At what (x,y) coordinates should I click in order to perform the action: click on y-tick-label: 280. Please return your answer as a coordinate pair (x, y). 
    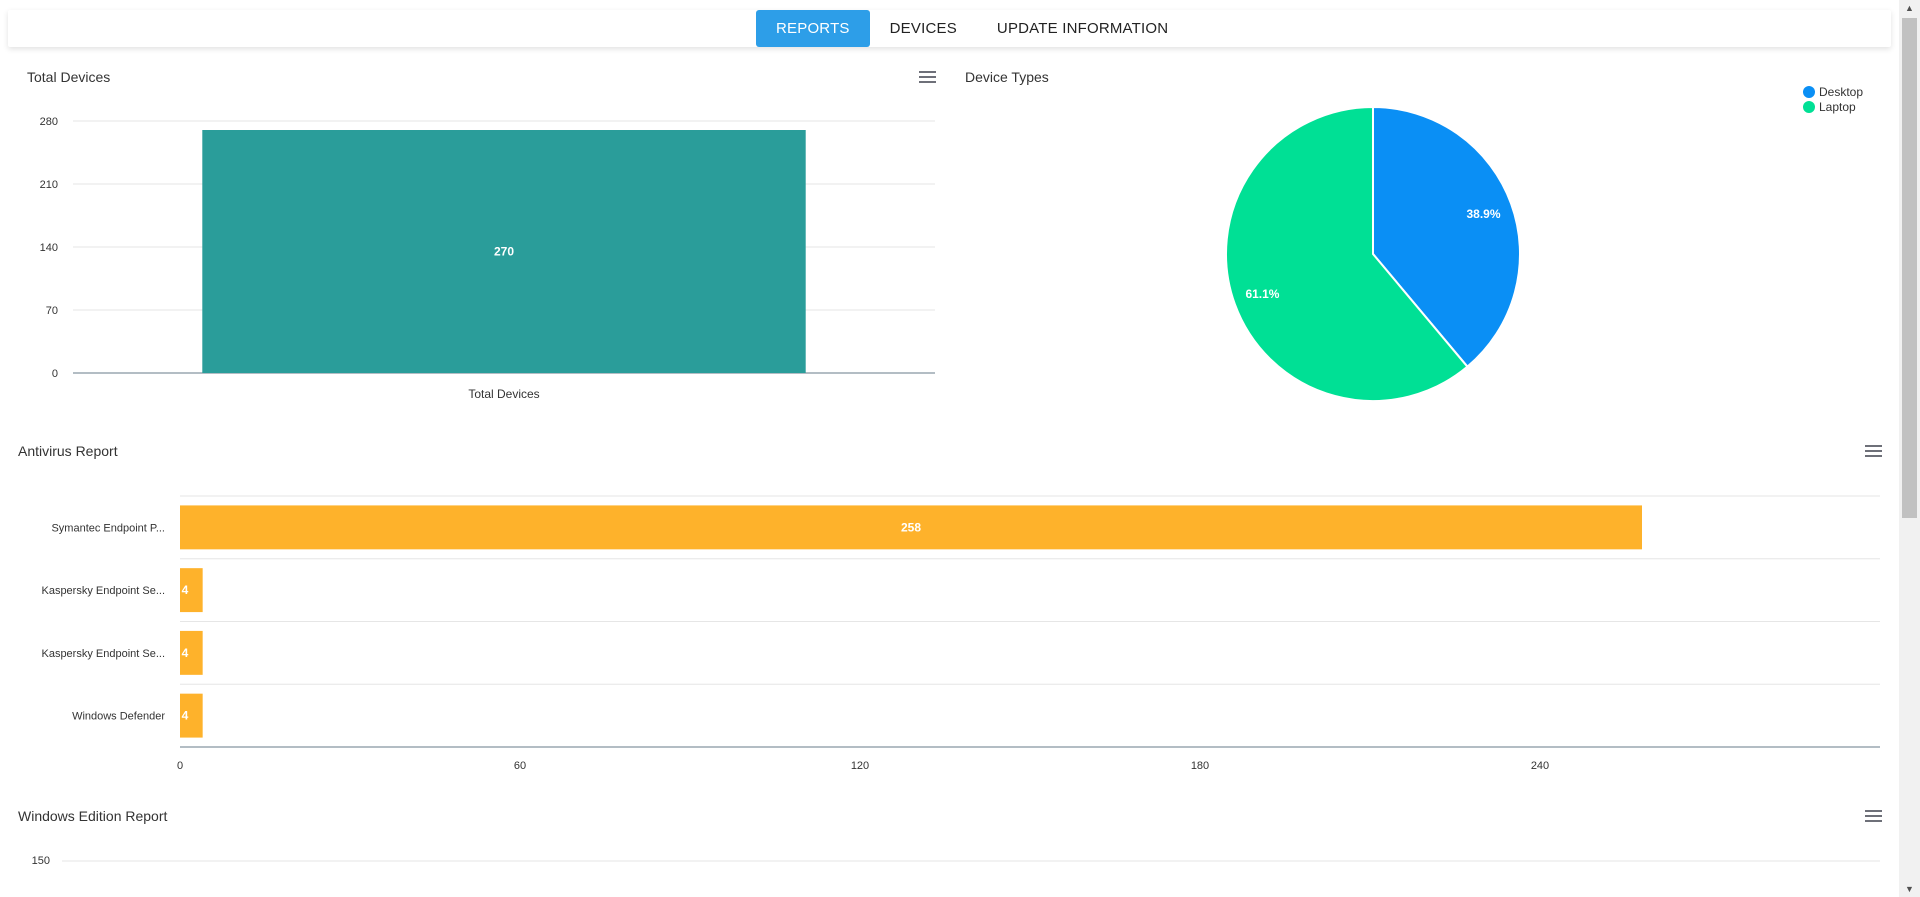
    Looking at the image, I should click on (49, 122).